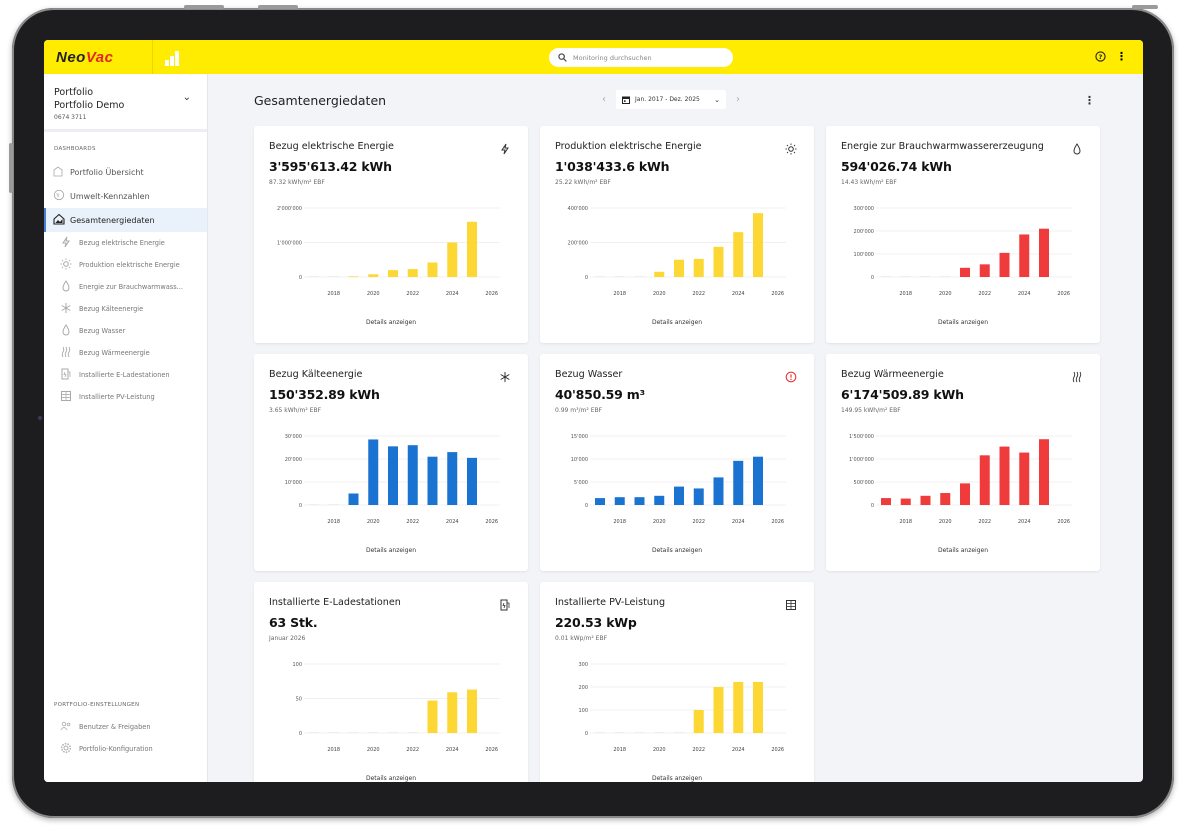 This screenshot has width=1180, height=827. Describe the element at coordinates (84, 57) in the screenshot. I see `neovac-logo: NeoVac` at that location.